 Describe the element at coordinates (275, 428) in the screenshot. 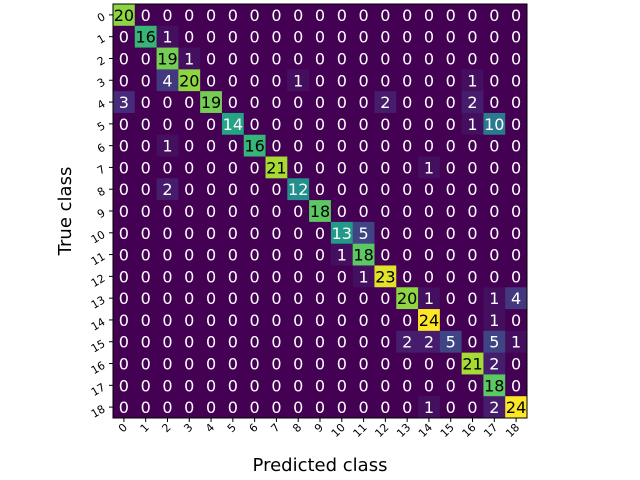

I see `x-tick-label: 7` at that location.